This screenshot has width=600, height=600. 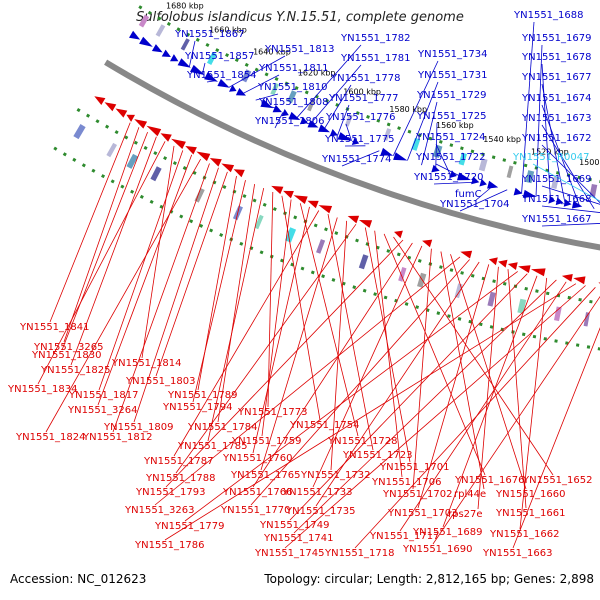 What do you see at coordinates (589, 162) in the screenshot?
I see `kbp-tick-label: 1500 kbp` at bounding box center [589, 162].